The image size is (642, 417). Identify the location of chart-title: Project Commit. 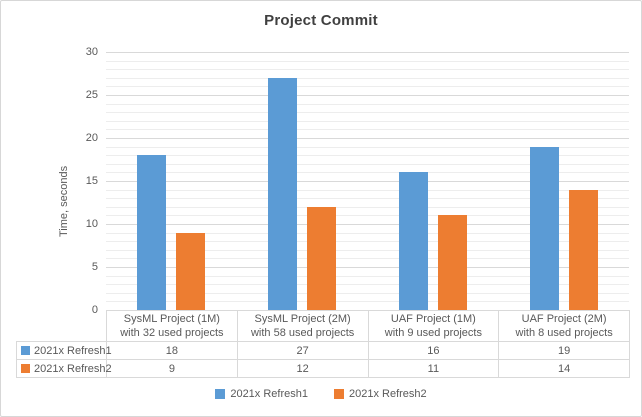
(321, 20).